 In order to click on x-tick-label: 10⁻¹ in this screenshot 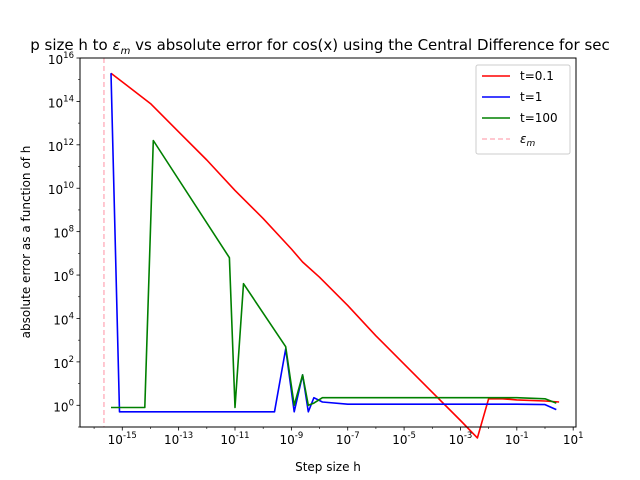, I will do `click(517, 439)`.